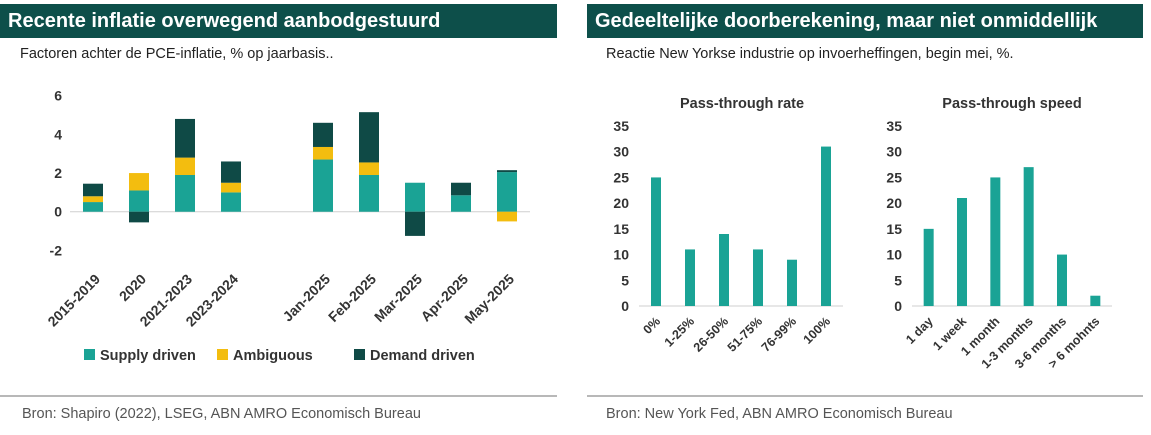 The width and height of the screenshot is (1151, 435). What do you see at coordinates (779, 334) in the screenshot?
I see `x-tick-label: 76-99%` at bounding box center [779, 334].